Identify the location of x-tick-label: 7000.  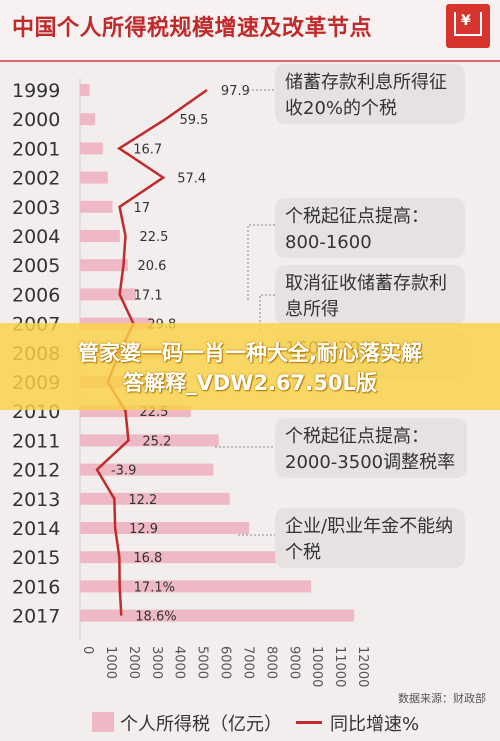
(247, 662).